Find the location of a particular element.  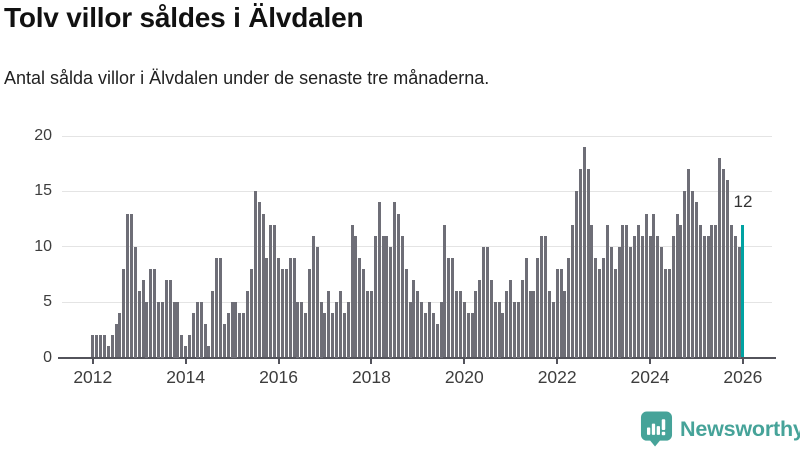

bar-chart-glyph is located at coordinates (656, 427).